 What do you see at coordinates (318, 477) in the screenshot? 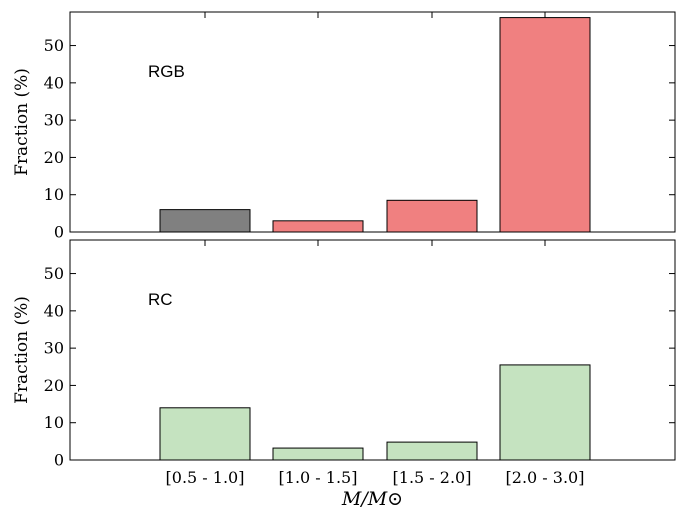
I see `x-tick-label: [1.0 - 1.5]` at bounding box center [318, 477].